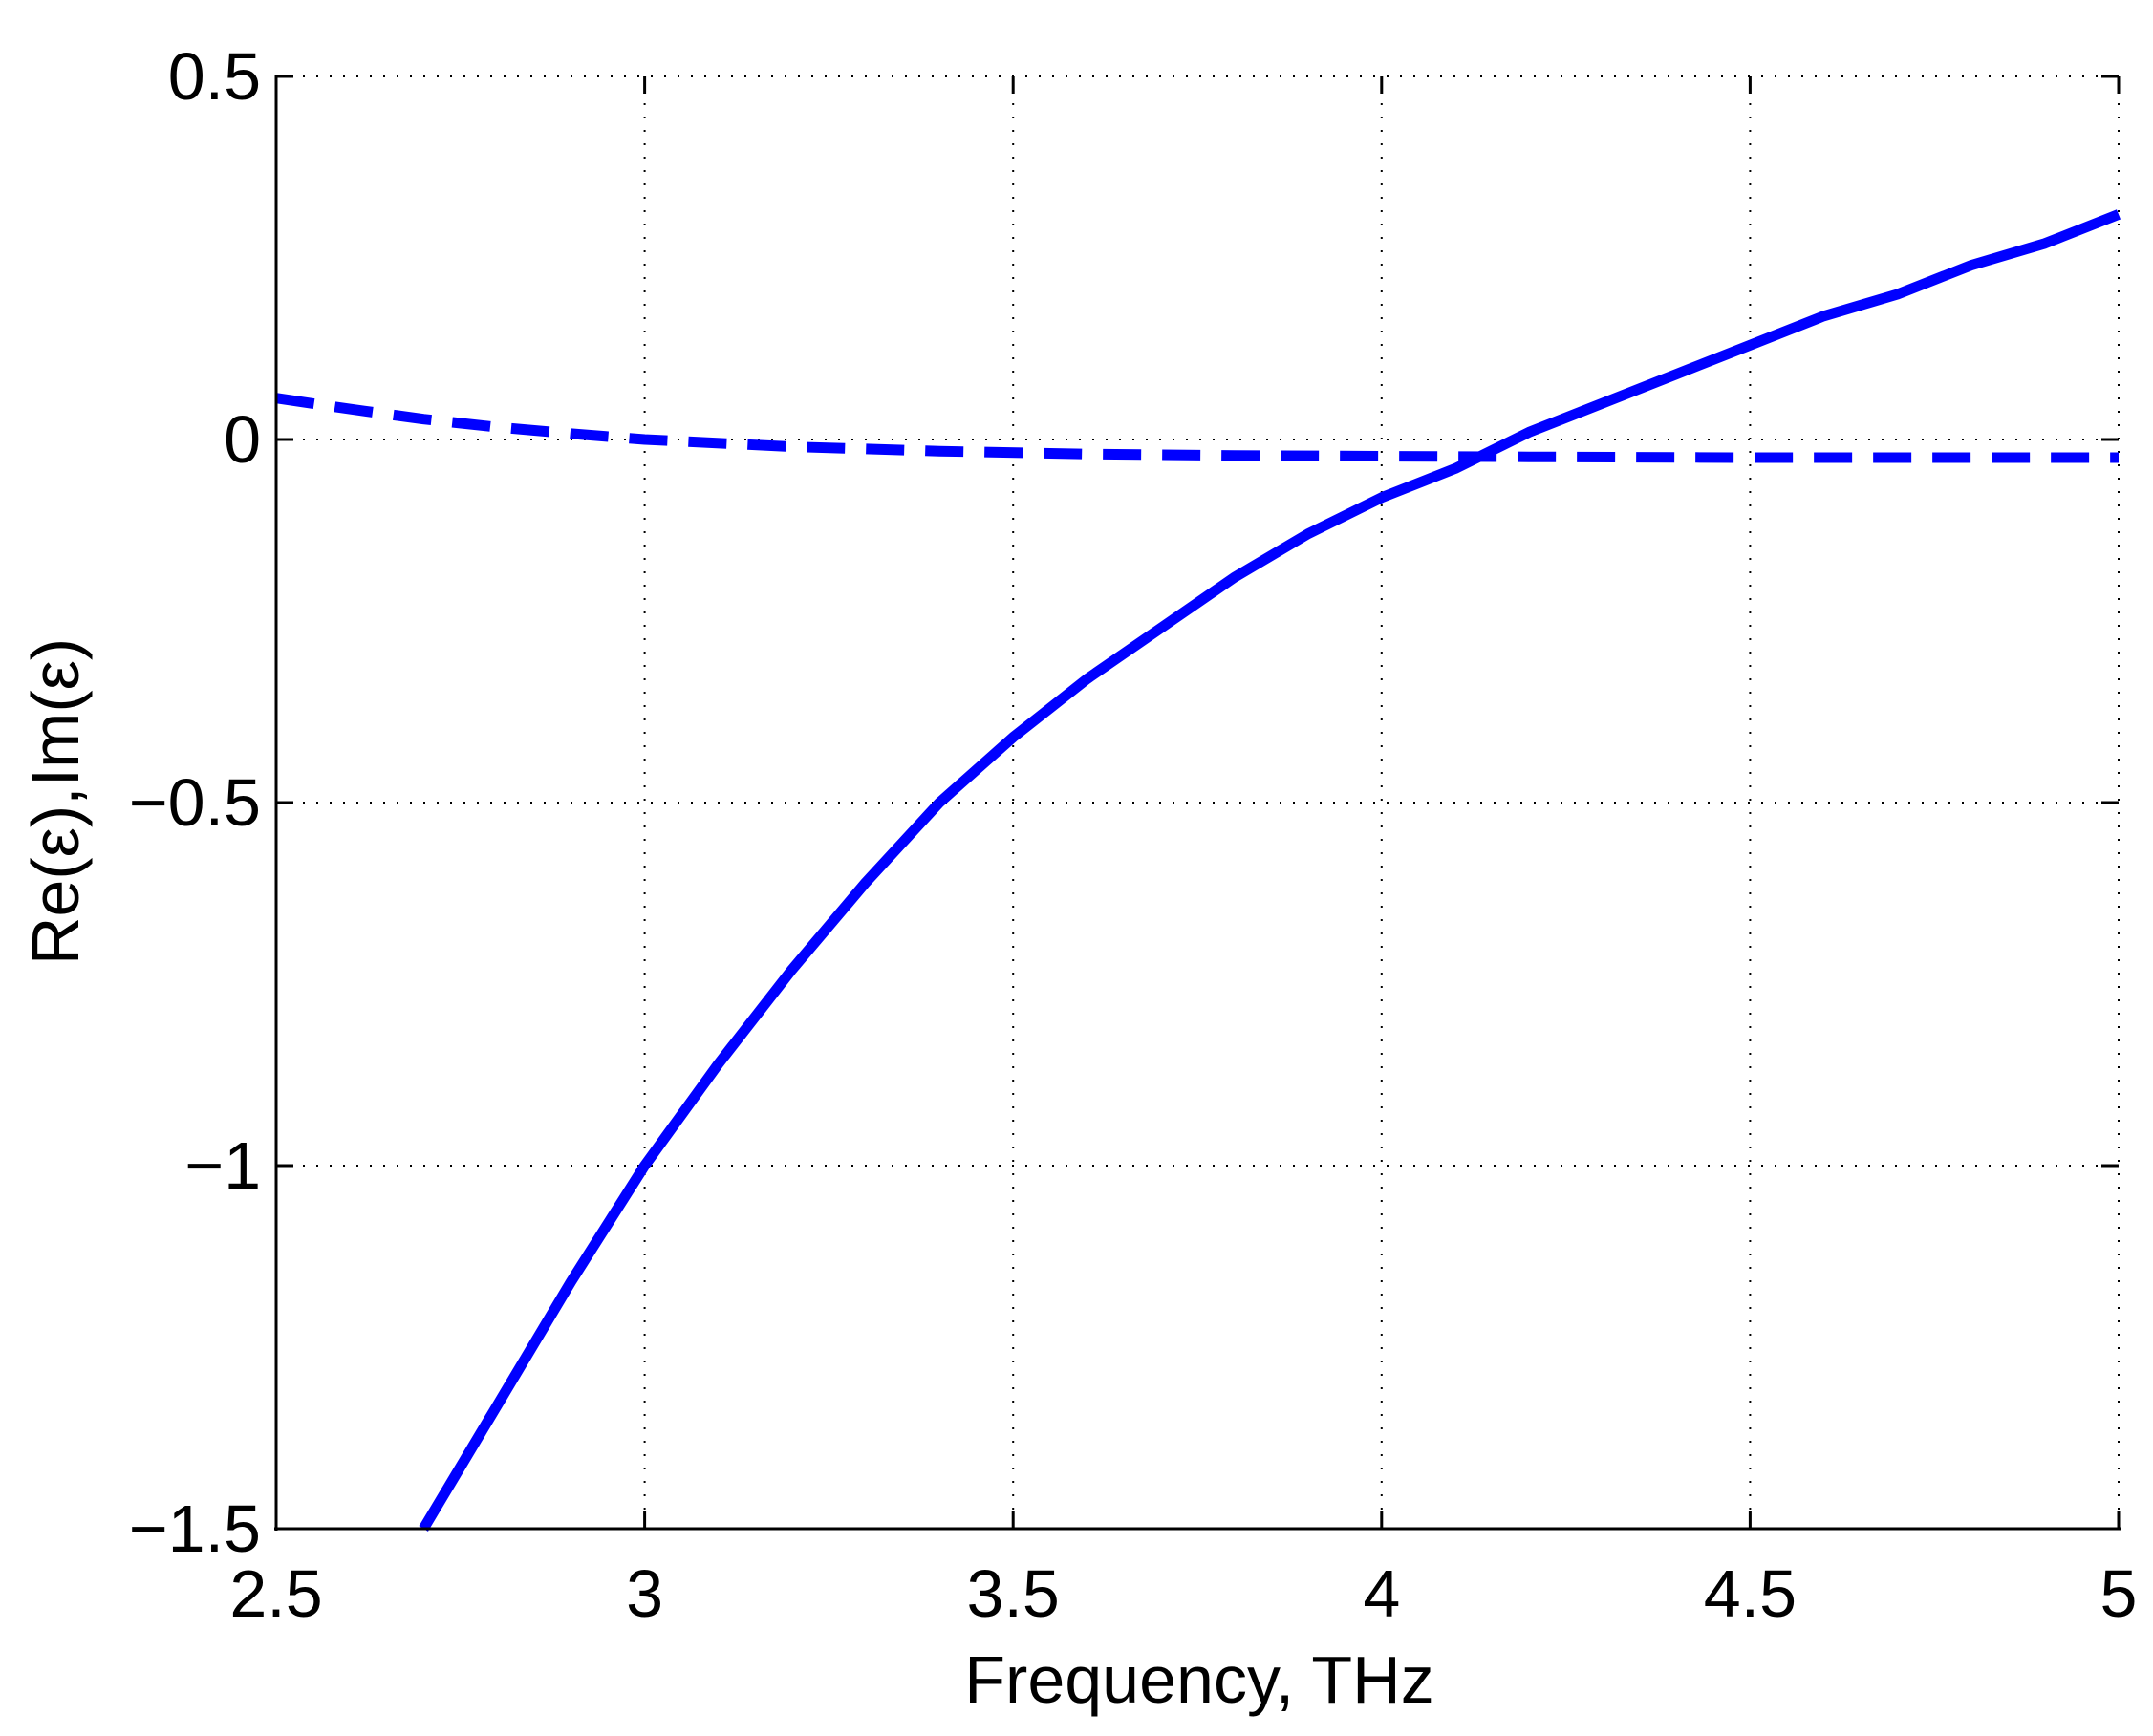  Describe the element at coordinates (1013, 1593) in the screenshot. I see `x-tick-label: 3.5` at that location.